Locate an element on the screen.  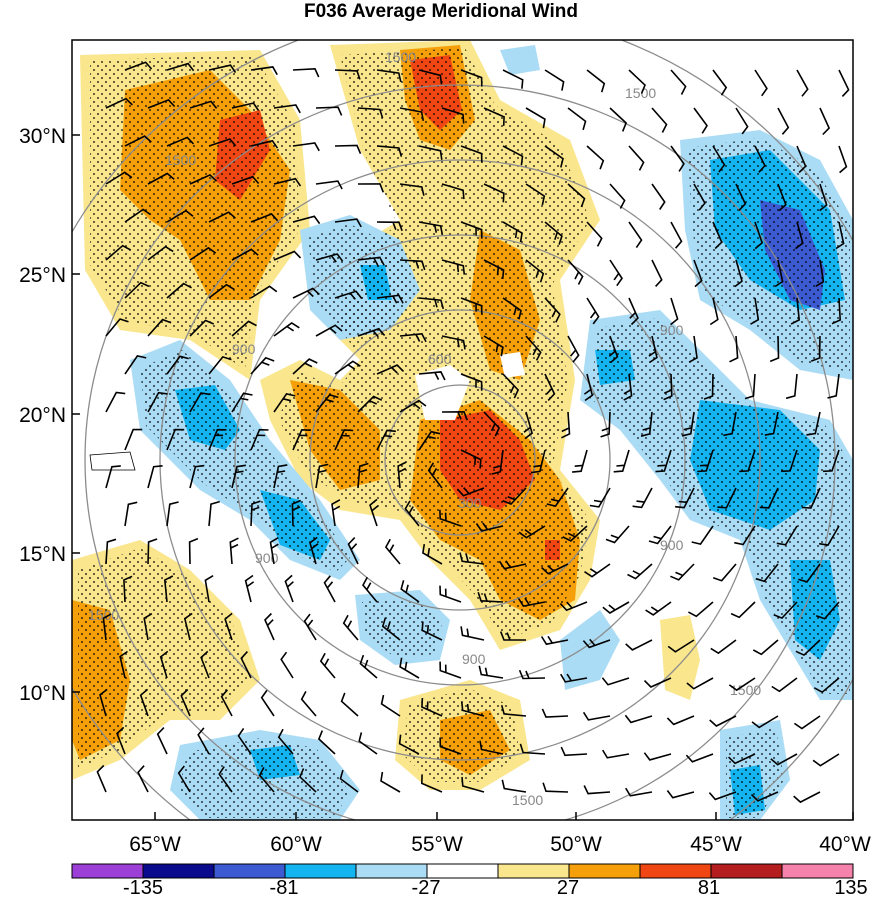
lon-label: 60°W is located at coordinates (296, 844).